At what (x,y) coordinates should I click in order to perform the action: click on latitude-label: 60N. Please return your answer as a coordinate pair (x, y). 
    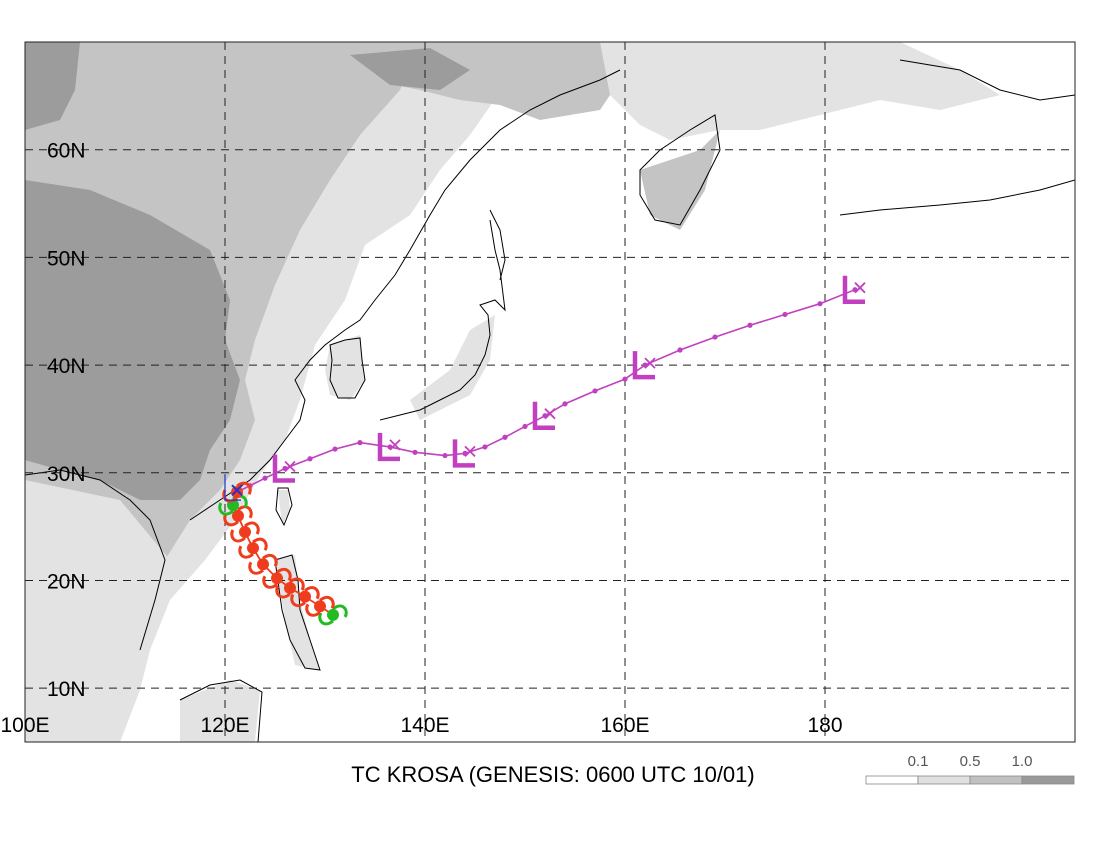
    Looking at the image, I should click on (66, 151).